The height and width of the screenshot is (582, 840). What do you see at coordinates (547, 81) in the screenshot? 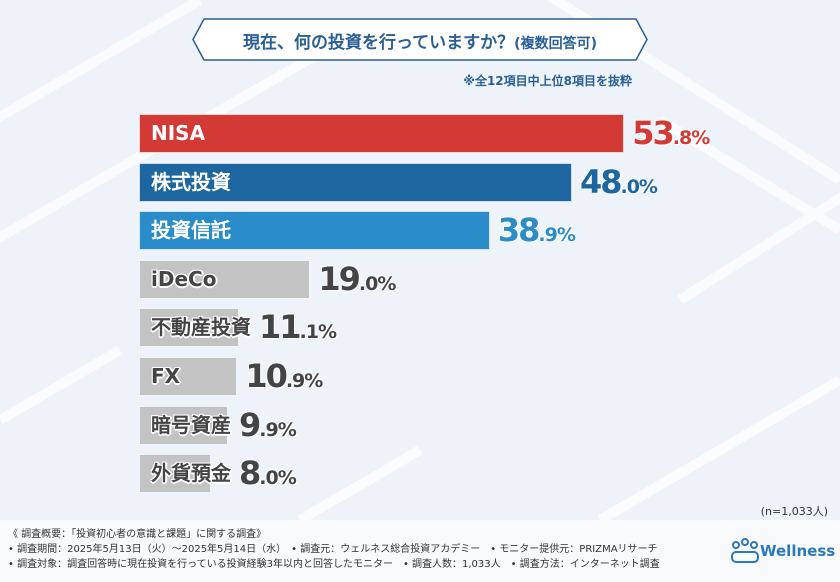
I see `subset-note: ※全12項目中上位8項目を抜粋` at bounding box center [547, 81].